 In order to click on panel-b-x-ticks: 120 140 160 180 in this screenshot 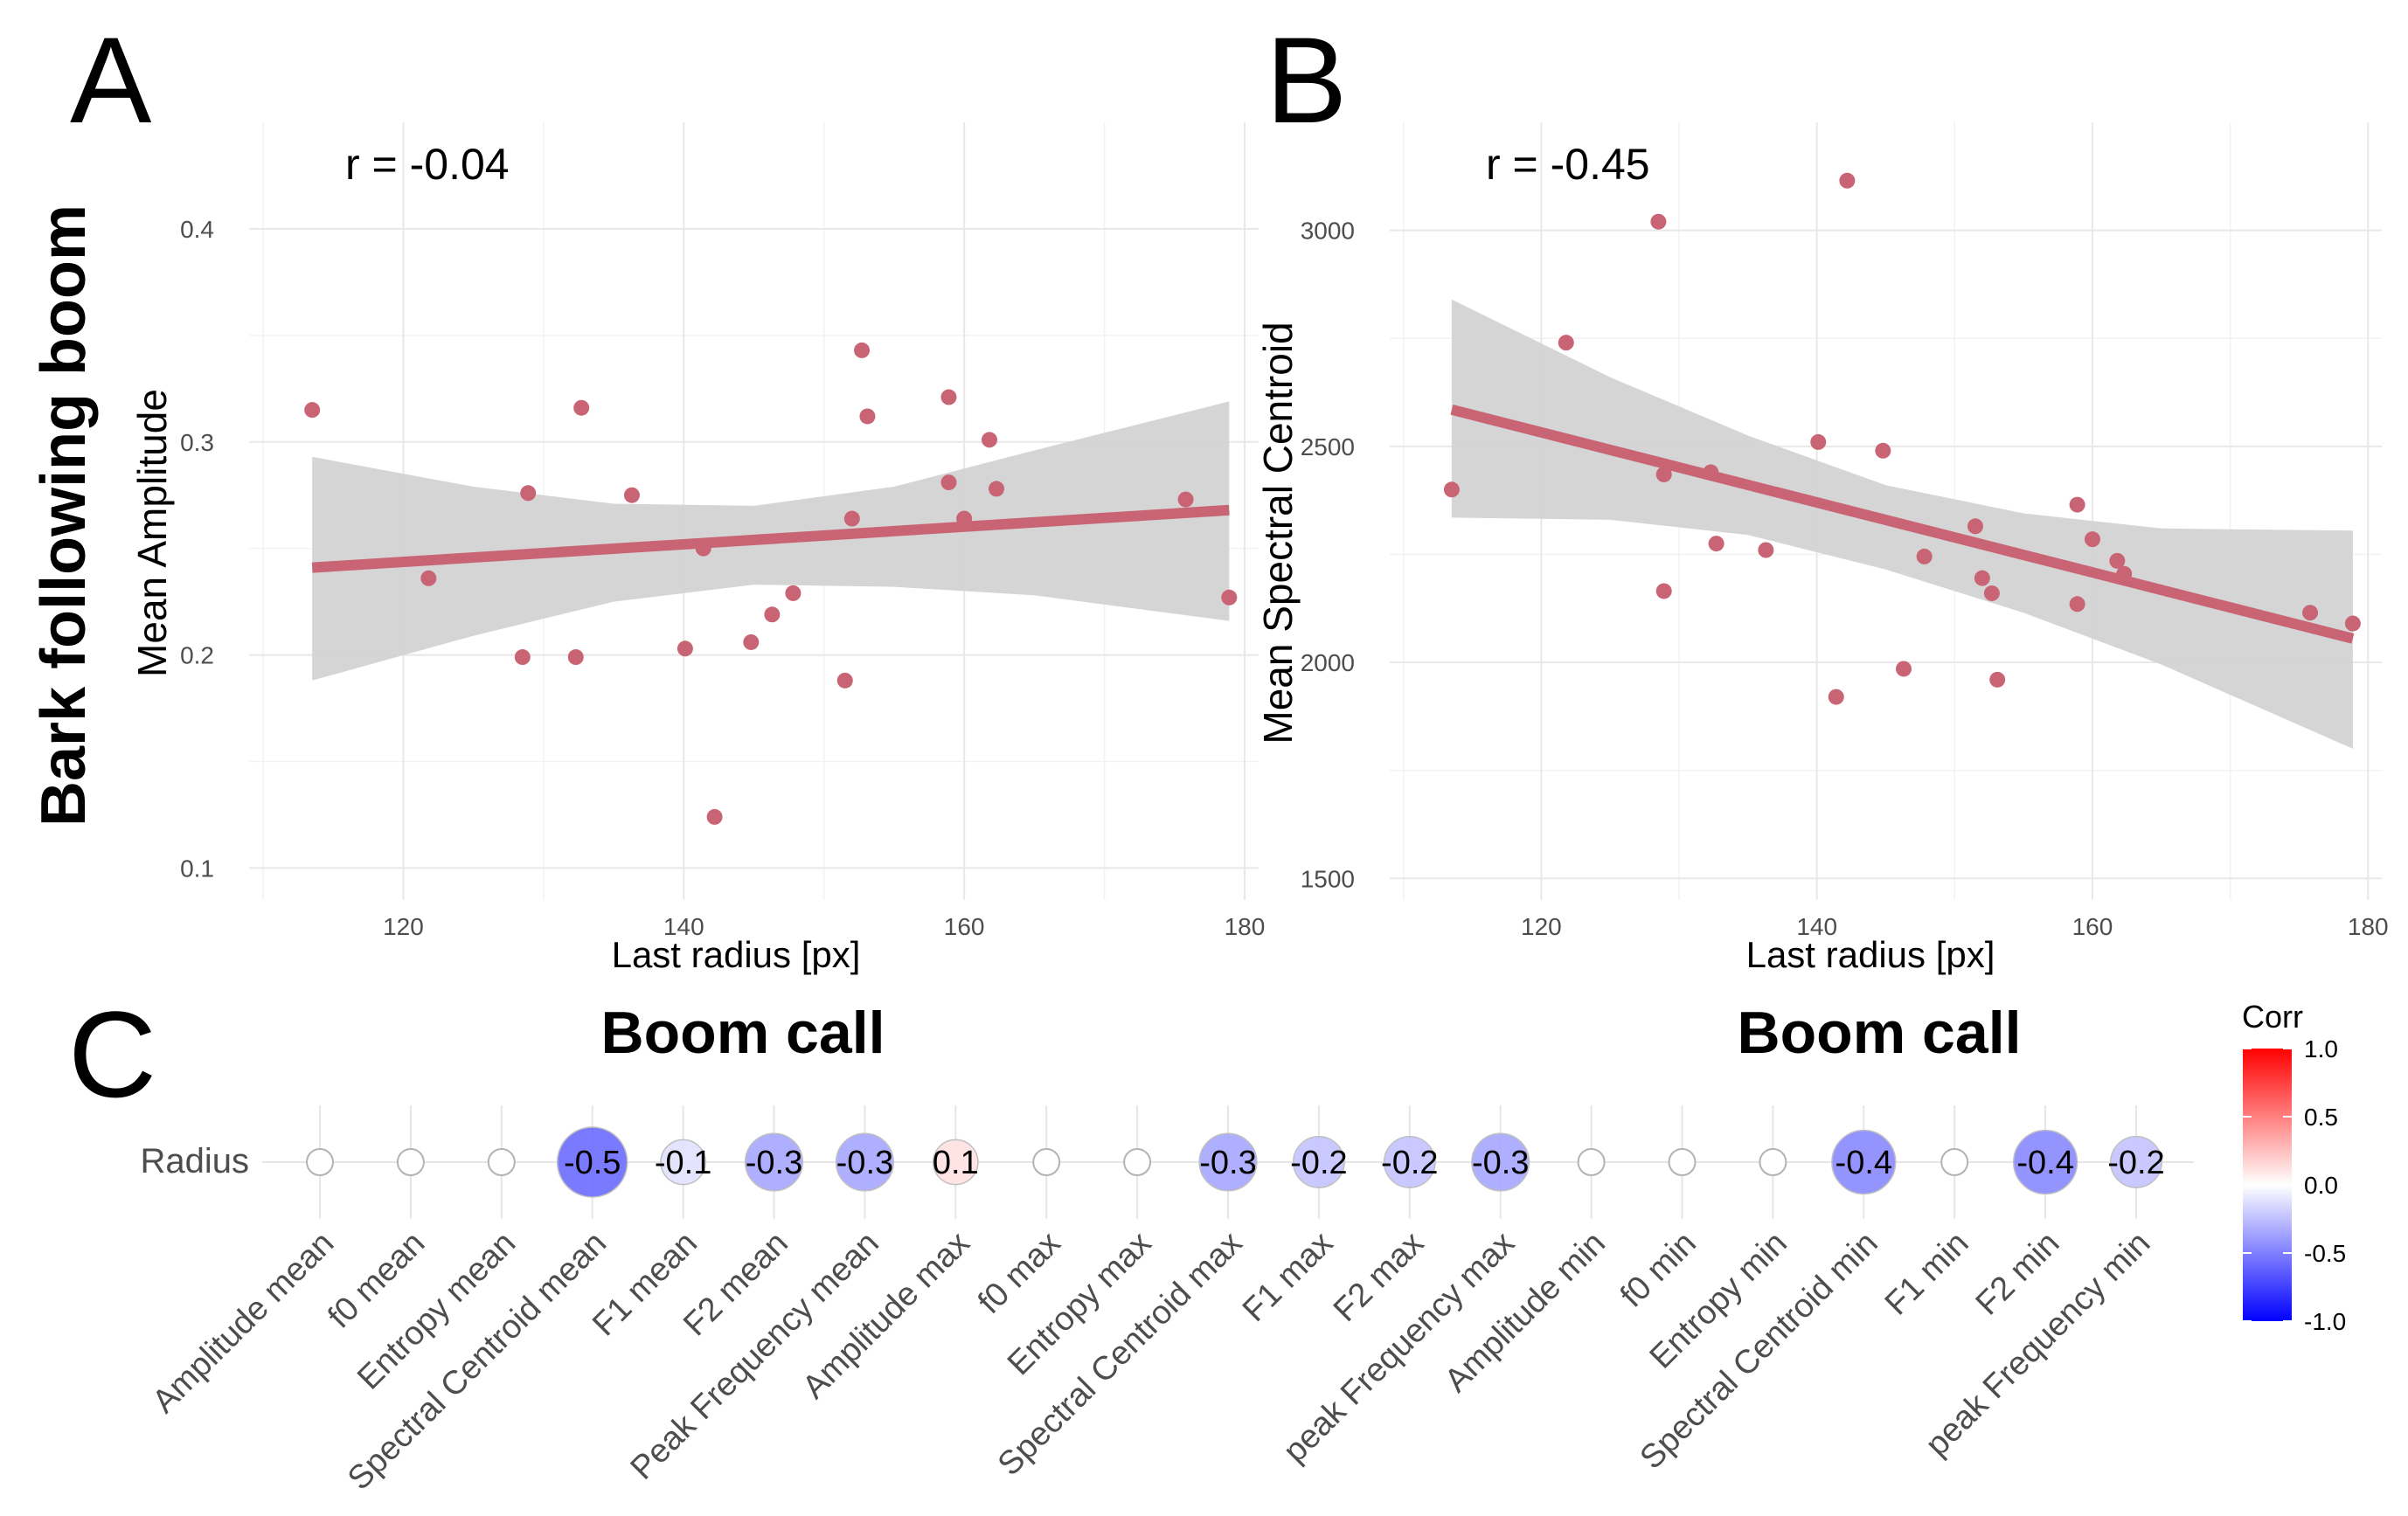, I will do `click(1955, 926)`.